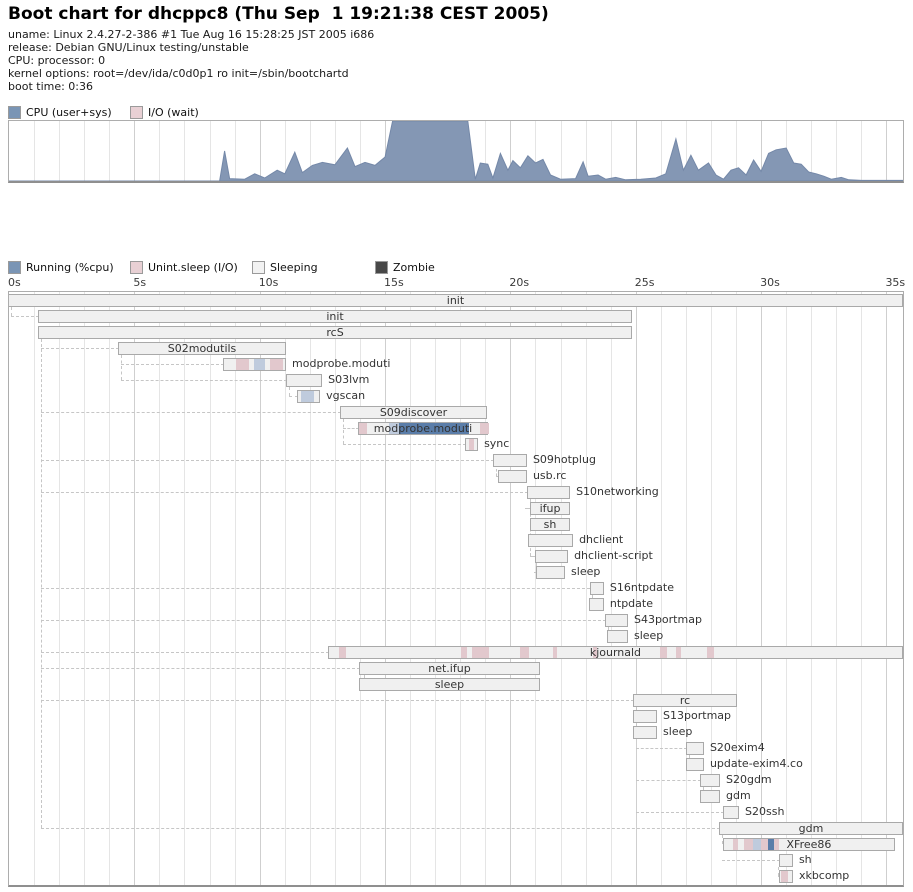 Image resolution: width=913 pixels, height=892 pixels. I want to click on process-label: S20ssh, so click(765, 811).